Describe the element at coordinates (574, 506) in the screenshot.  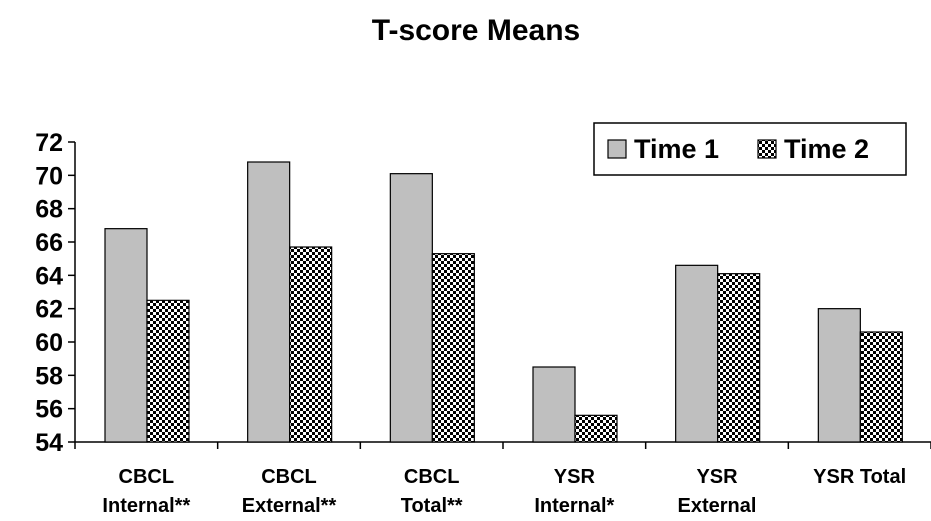
I see `x-category-label-line: Internal*` at that location.